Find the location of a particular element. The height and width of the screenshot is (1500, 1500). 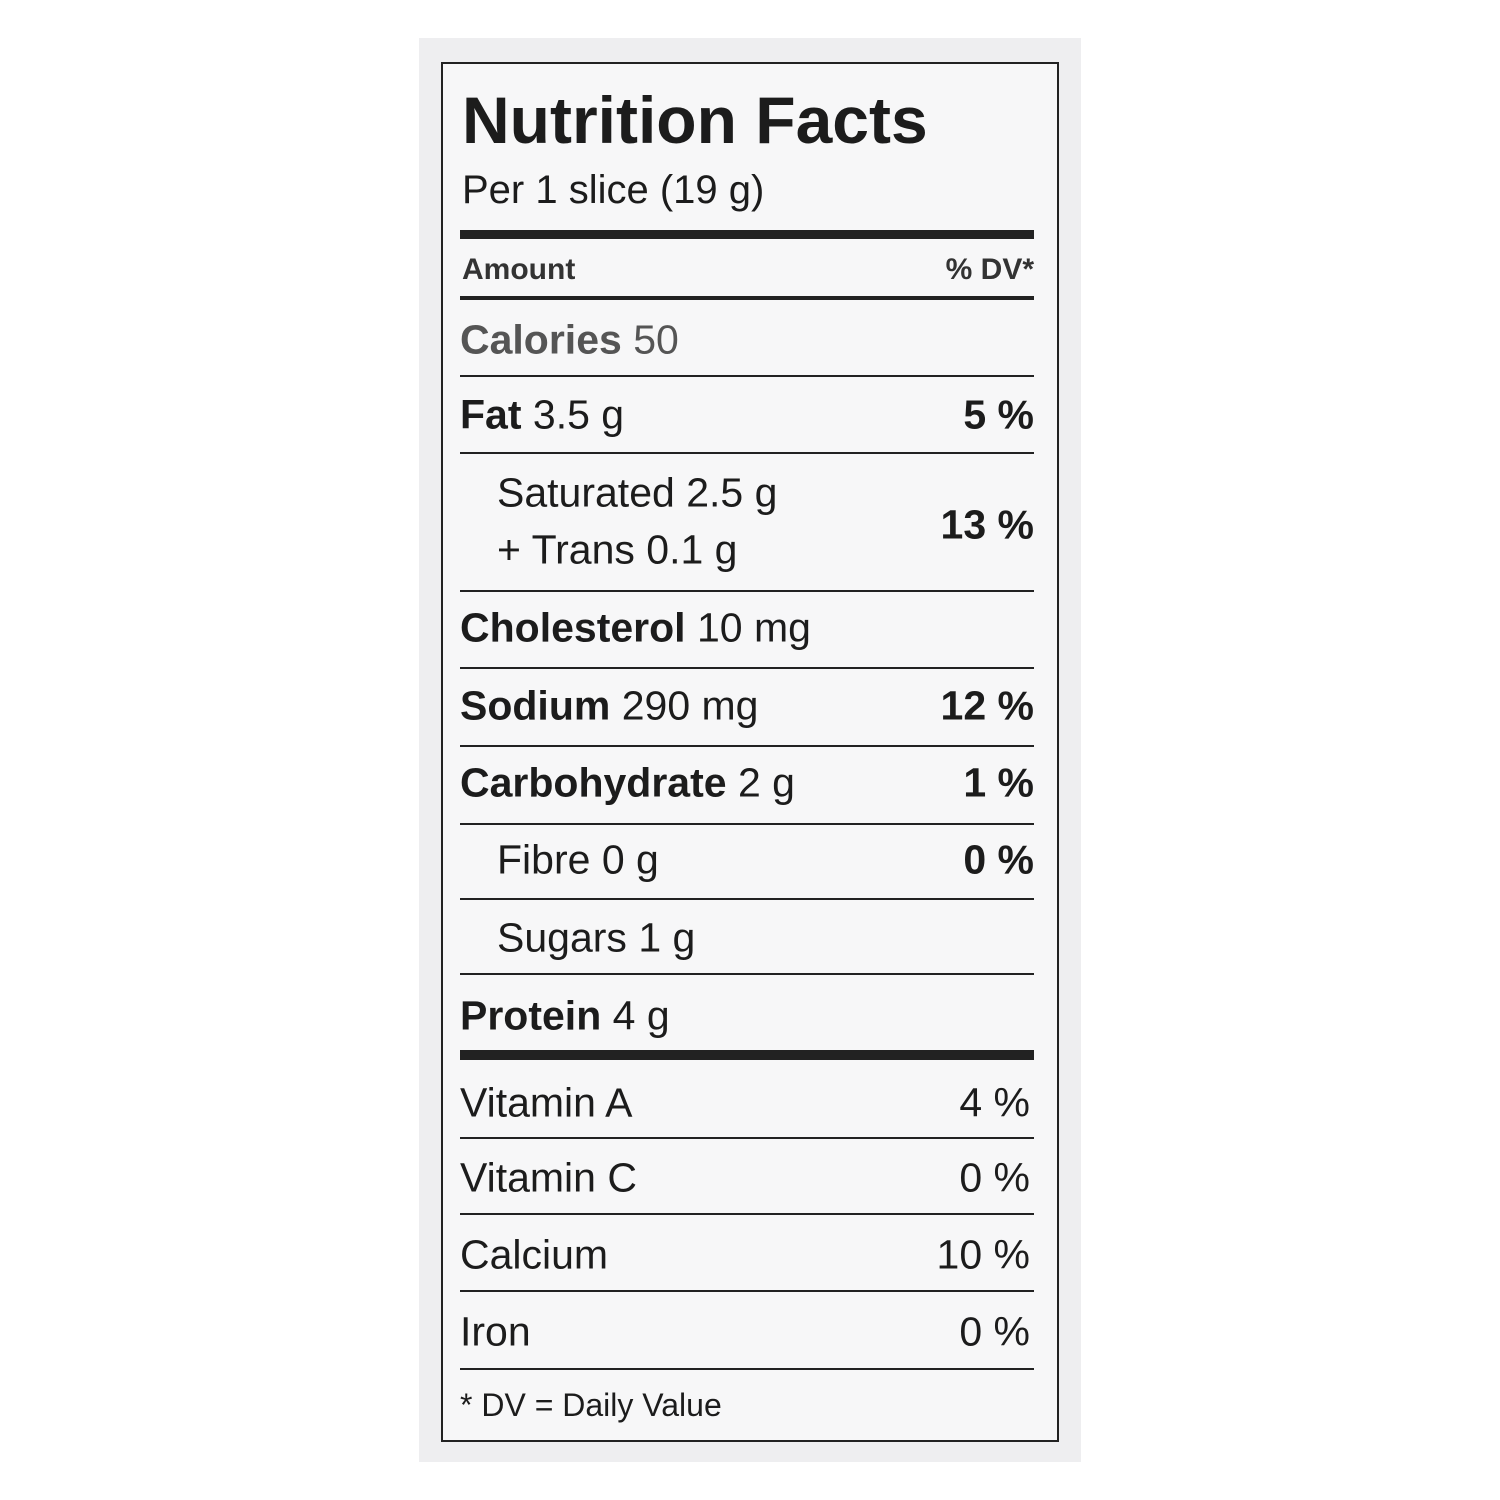

amount-header: Amount is located at coordinates (519, 269).